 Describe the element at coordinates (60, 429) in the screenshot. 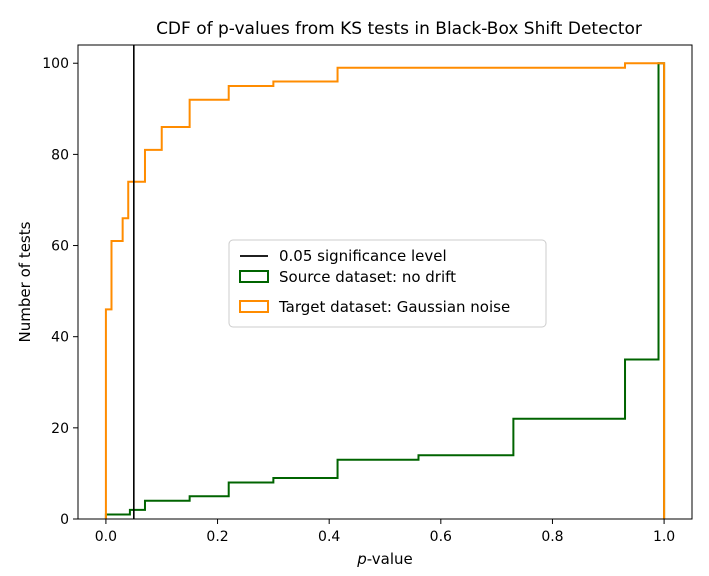

I see `y-tick-label: 20` at that location.